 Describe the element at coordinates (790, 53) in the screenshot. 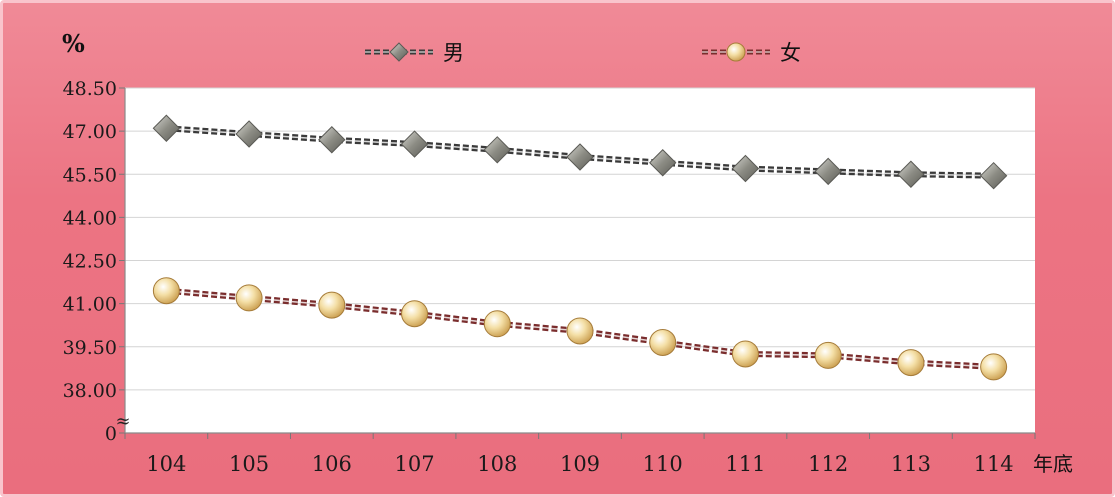

I see `legend-label: 女` at that location.